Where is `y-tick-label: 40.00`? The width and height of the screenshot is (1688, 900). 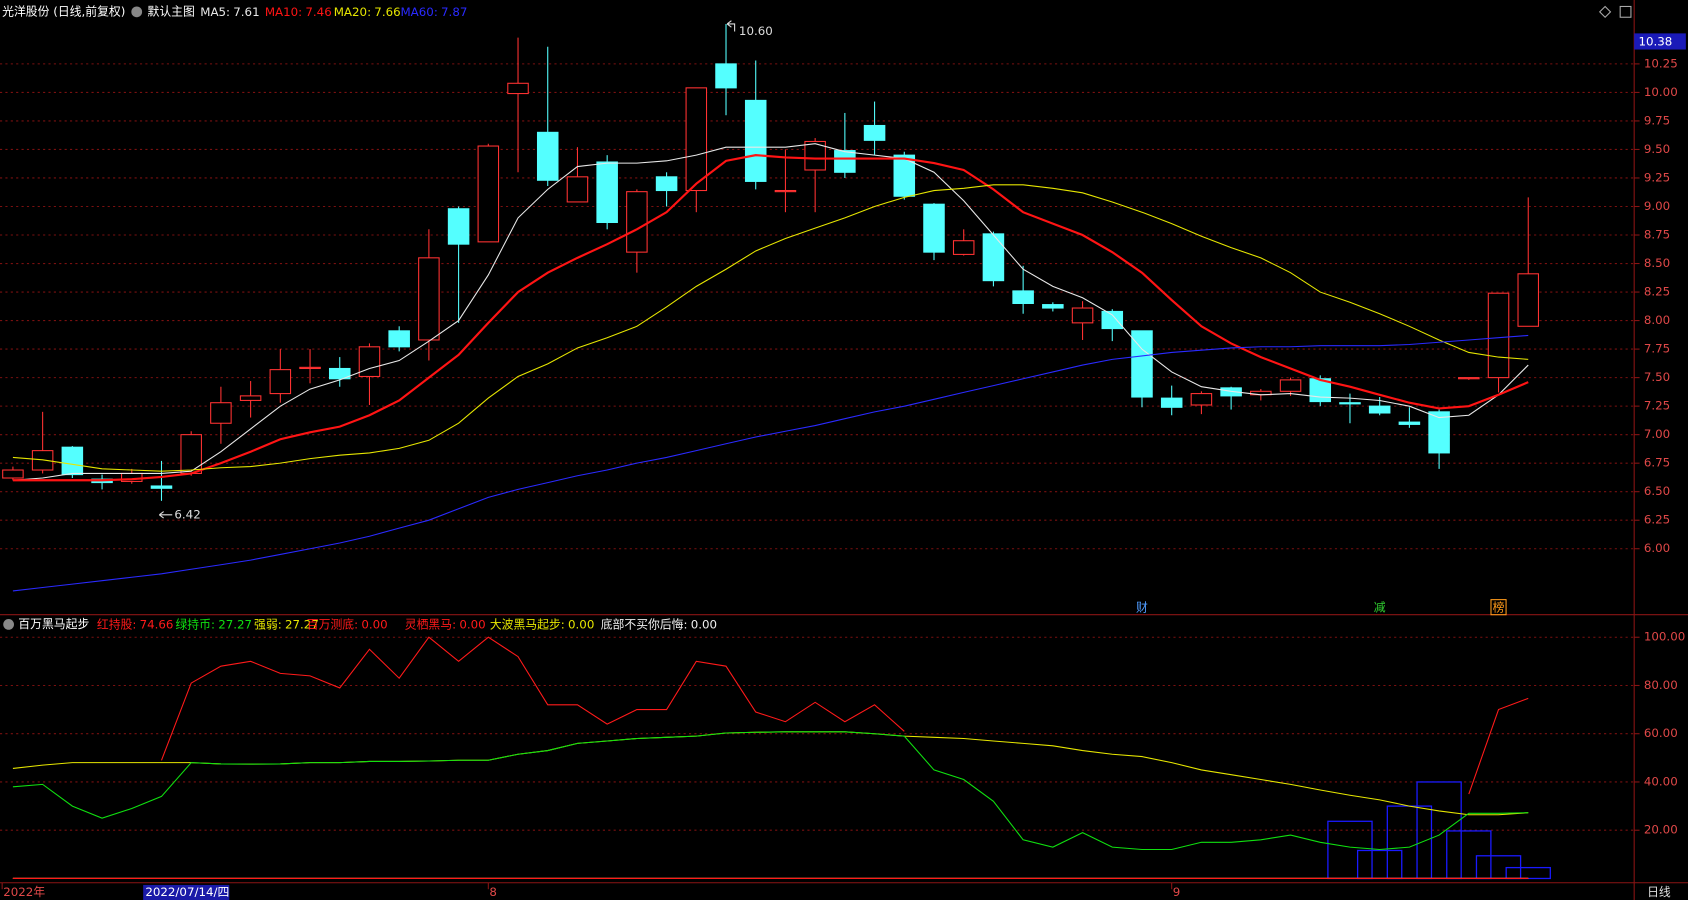 y-tick-label: 40.00 is located at coordinates (1661, 781).